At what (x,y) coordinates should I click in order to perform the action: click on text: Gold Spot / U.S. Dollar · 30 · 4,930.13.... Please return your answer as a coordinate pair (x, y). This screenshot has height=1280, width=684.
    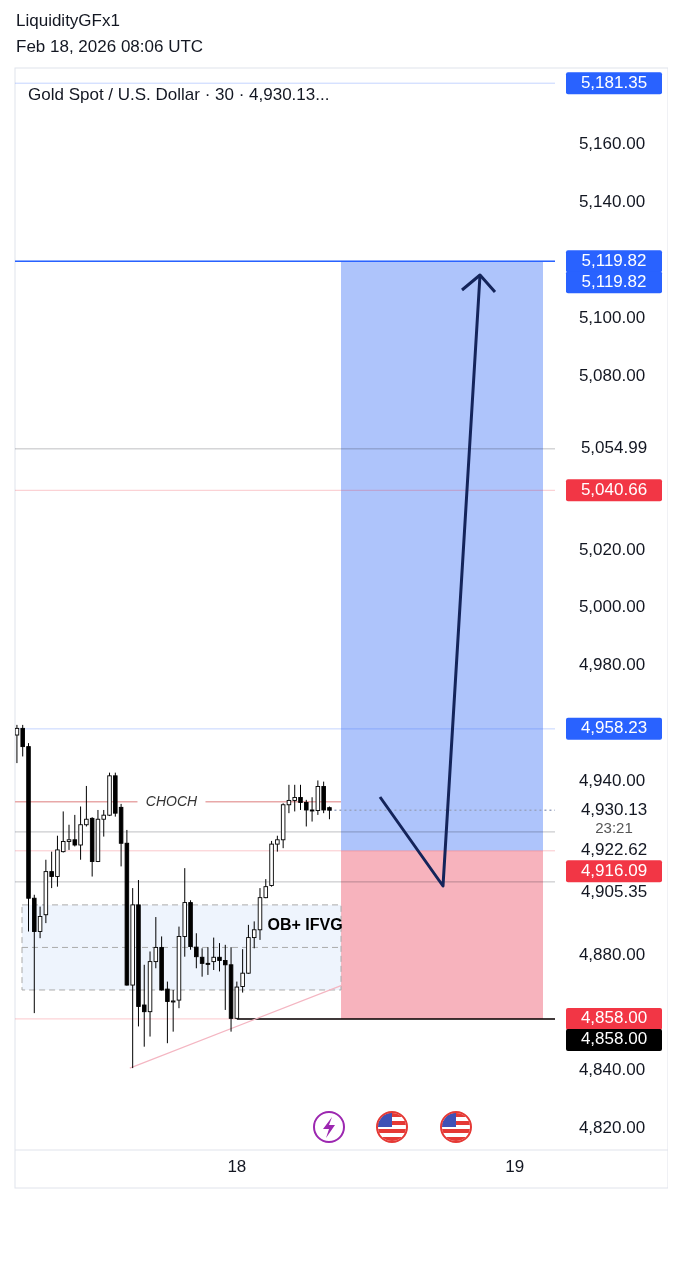
    Looking at the image, I should click on (179, 95).